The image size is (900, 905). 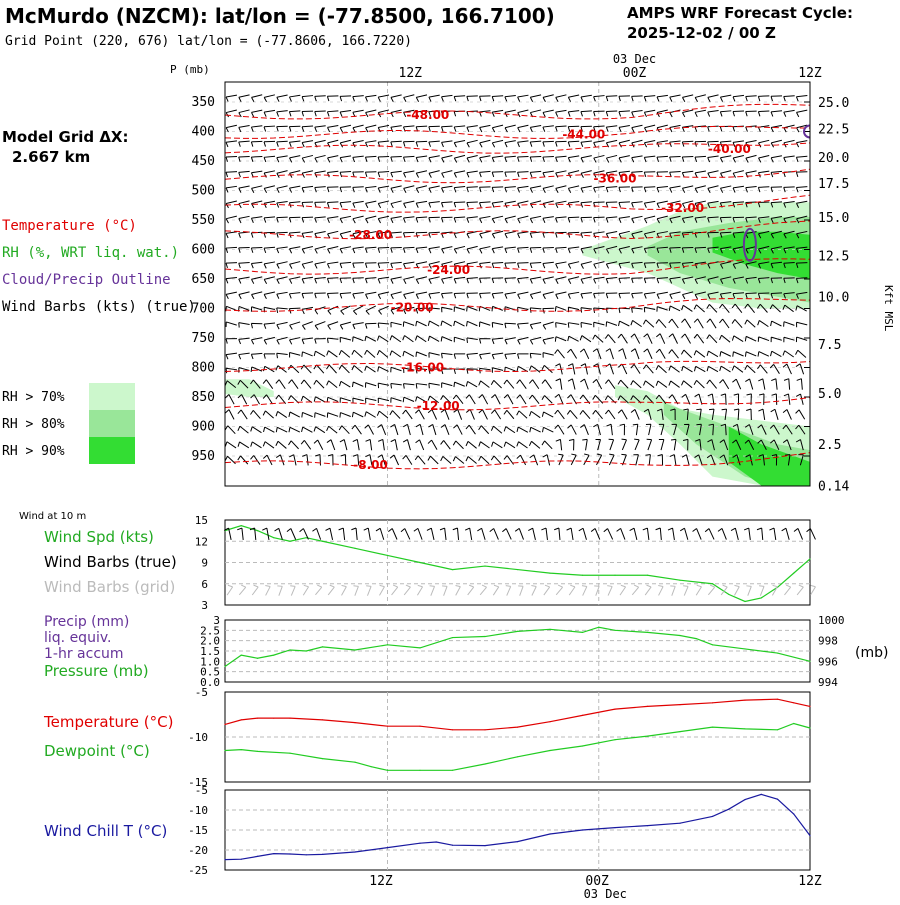 What do you see at coordinates (828, 661) in the screenshot?
I see `pressure-ytick-label: 996` at bounding box center [828, 661].